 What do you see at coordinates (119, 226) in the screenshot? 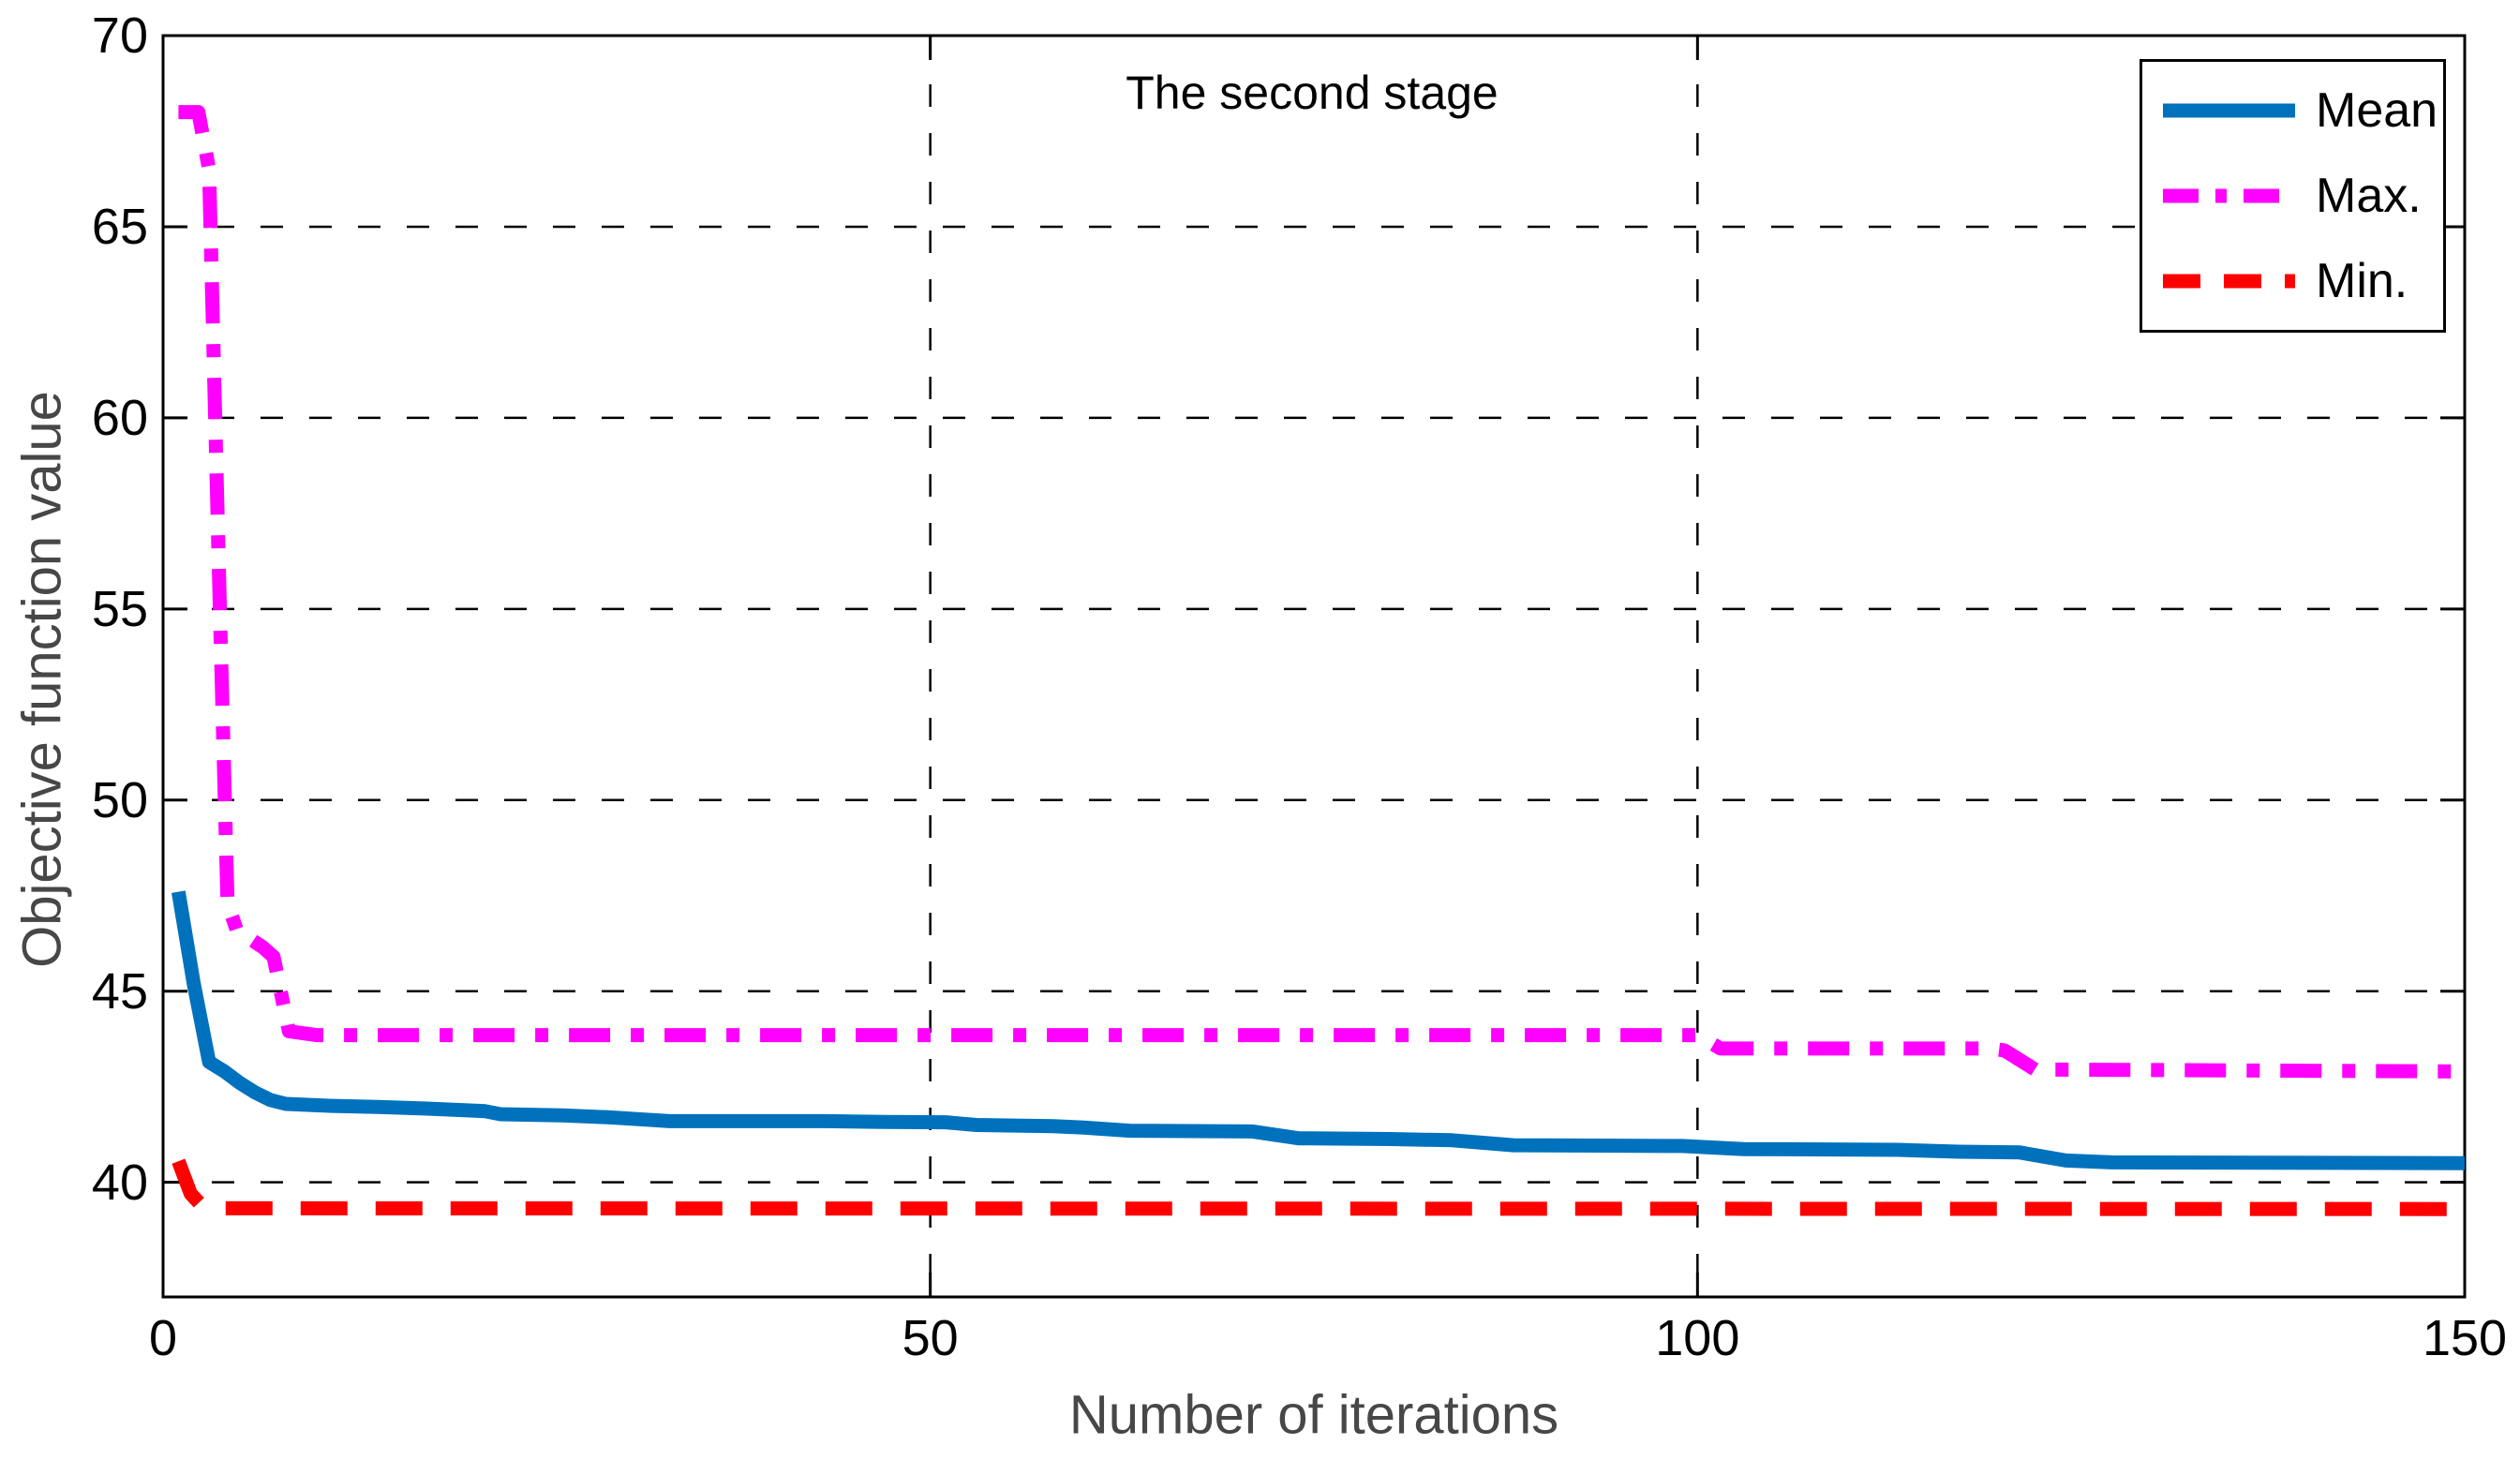
I see `y-tick-label: 65` at bounding box center [119, 226].